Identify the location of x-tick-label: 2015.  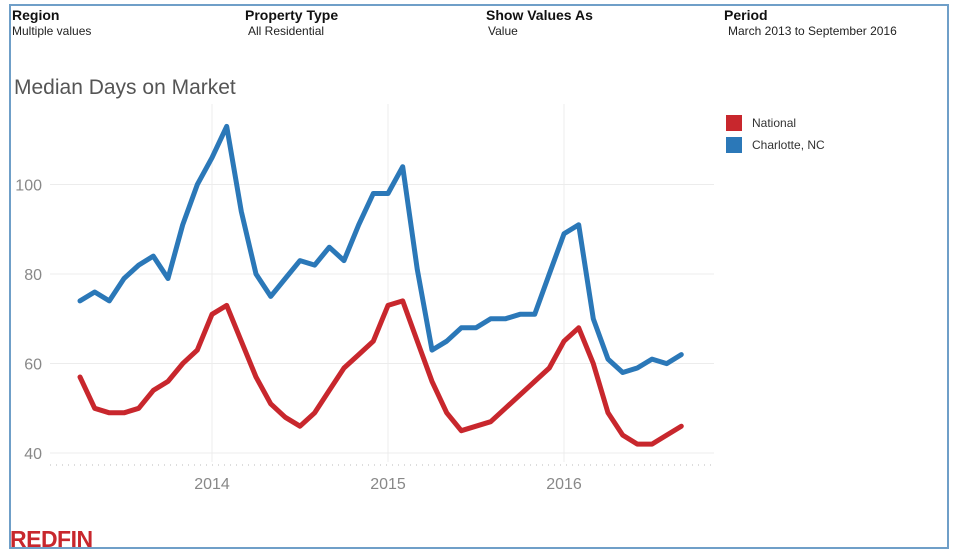
(388, 484).